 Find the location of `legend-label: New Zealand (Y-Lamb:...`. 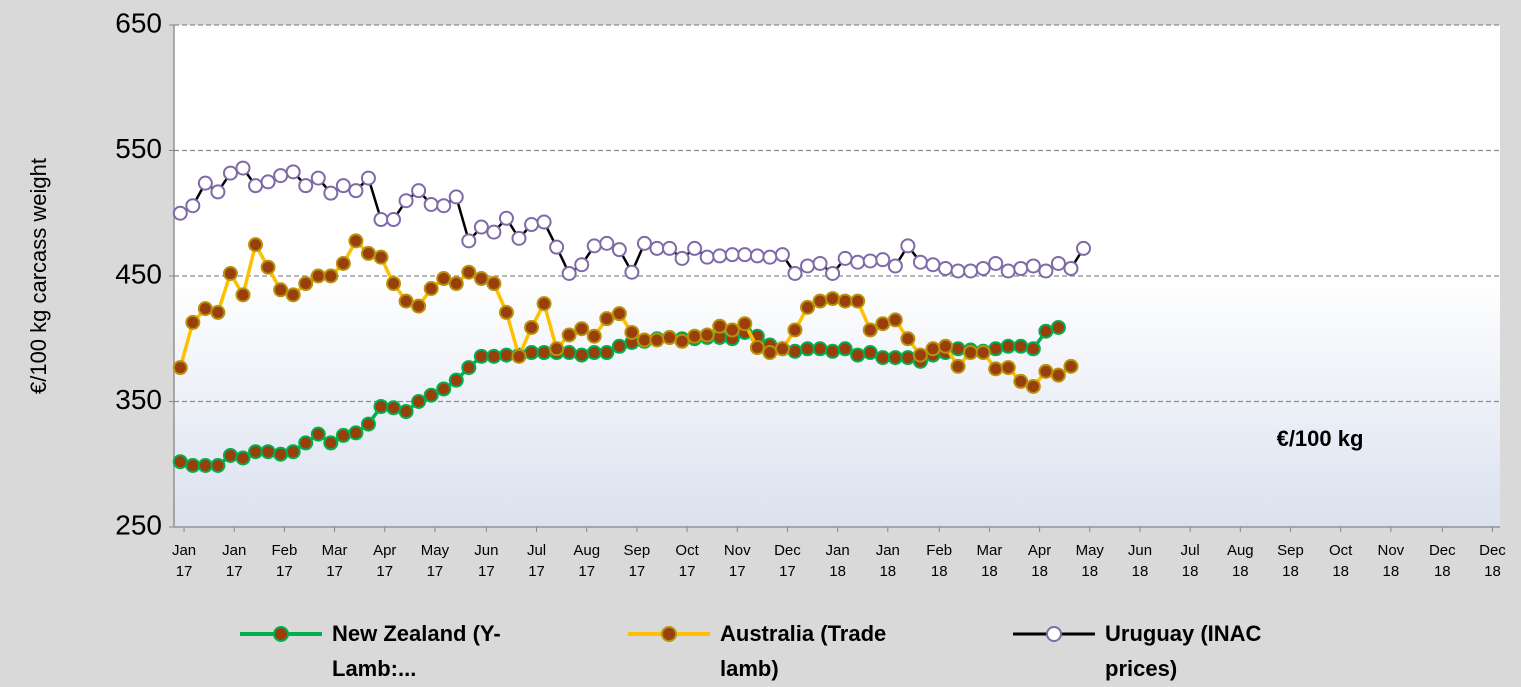

legend-label: New Zealand (Y-Lamb:... is located at coordinates (416, 651).